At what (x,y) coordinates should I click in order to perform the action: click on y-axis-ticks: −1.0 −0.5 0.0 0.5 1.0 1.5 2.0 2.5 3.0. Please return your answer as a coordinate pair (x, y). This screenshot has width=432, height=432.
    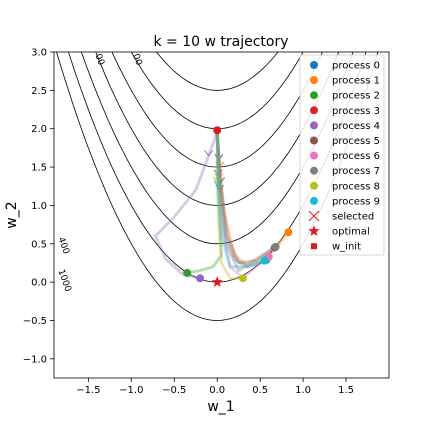
    Looking at the image, I should click on (38, 206).